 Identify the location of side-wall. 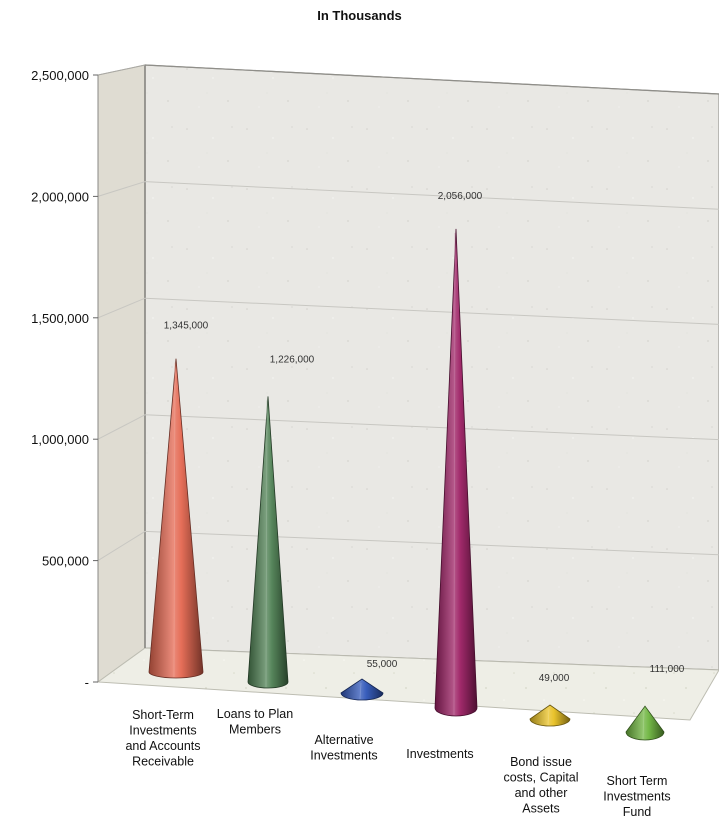
(121, 373).